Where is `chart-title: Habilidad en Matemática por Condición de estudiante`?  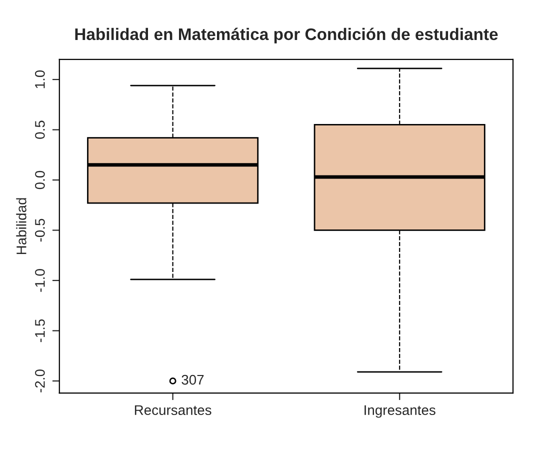
chart-title: Habilidad en Matemática por Condición de estudiante is located at coordinates (286, 36).